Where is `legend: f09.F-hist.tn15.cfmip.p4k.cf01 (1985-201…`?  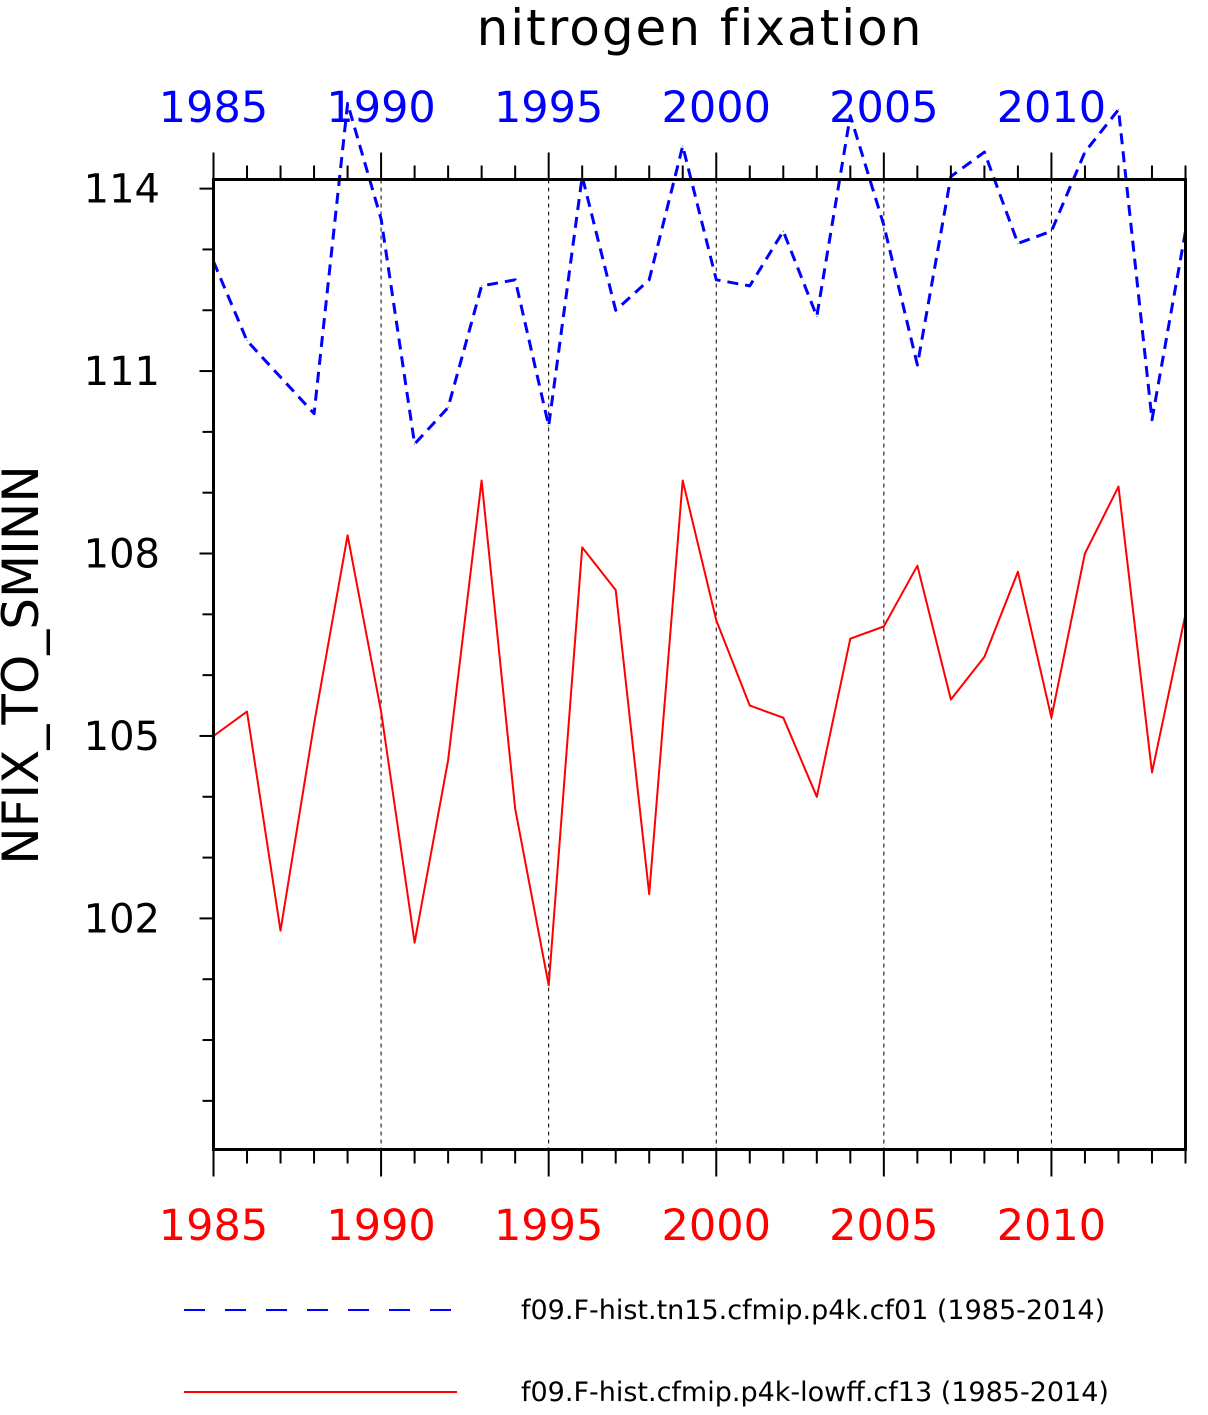 legend: f09.F-hist.tn15.cfmip.p4k.cf01 (1985-201… is located at coordinates (646, 1351).